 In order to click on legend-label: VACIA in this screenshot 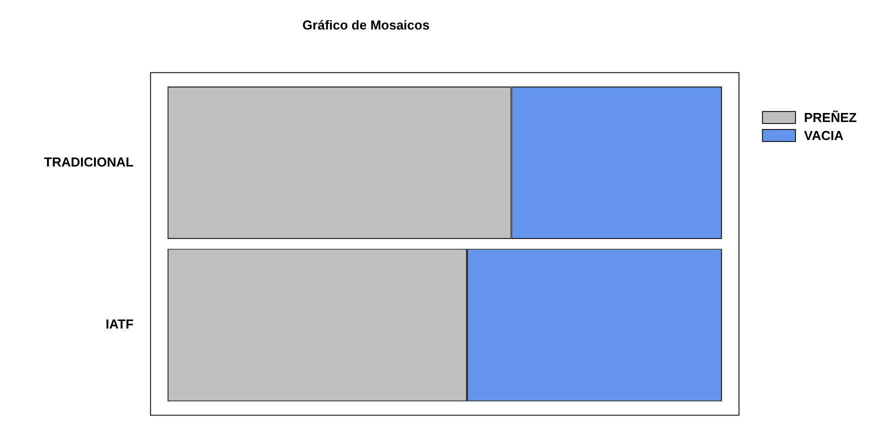, I will do `click(824, 135)`.